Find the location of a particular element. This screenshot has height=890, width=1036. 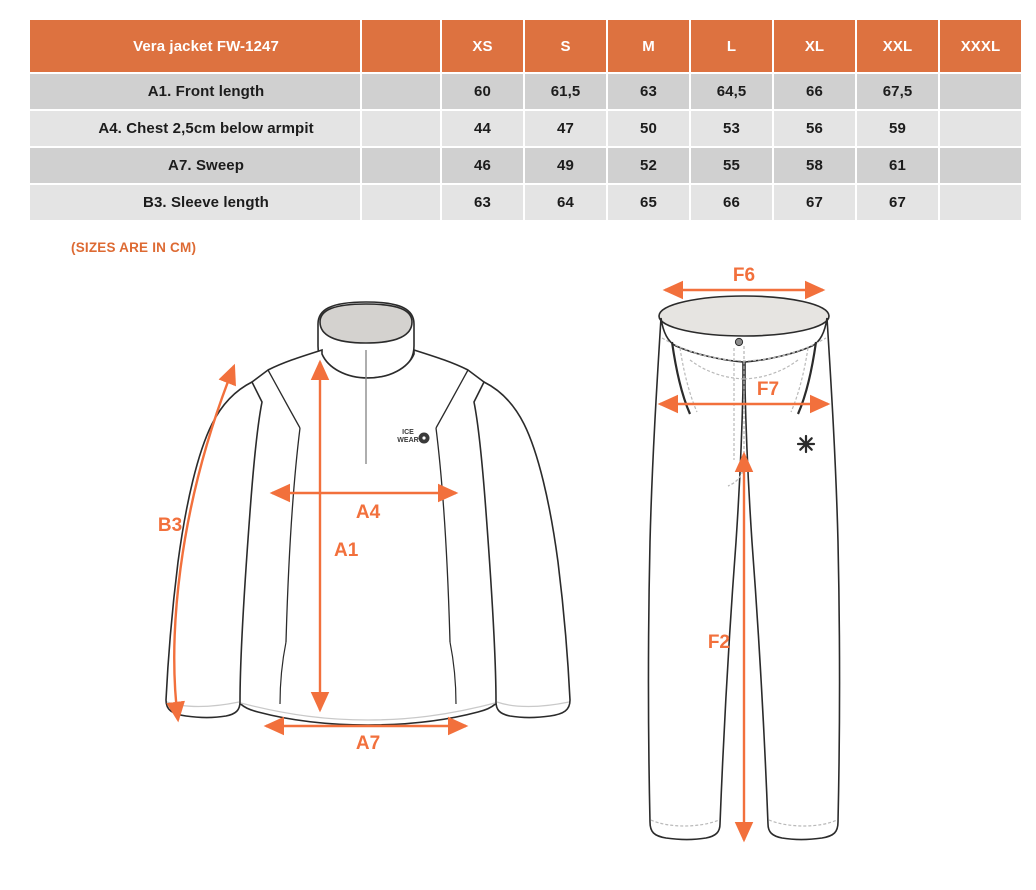

measurement-value: 61 is located at coordinates (897, 165).